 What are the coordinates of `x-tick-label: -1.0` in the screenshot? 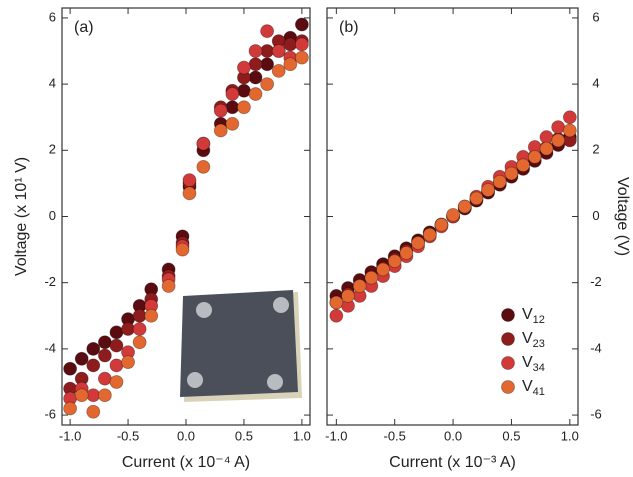 It's located at (336, 435).